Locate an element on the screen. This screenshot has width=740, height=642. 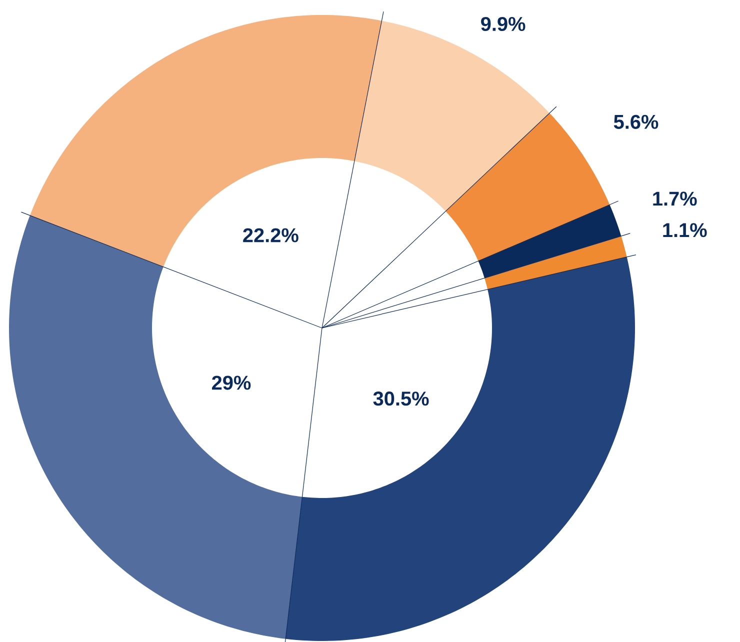
data-label: 22.2% is located at coordinates (270, 235).